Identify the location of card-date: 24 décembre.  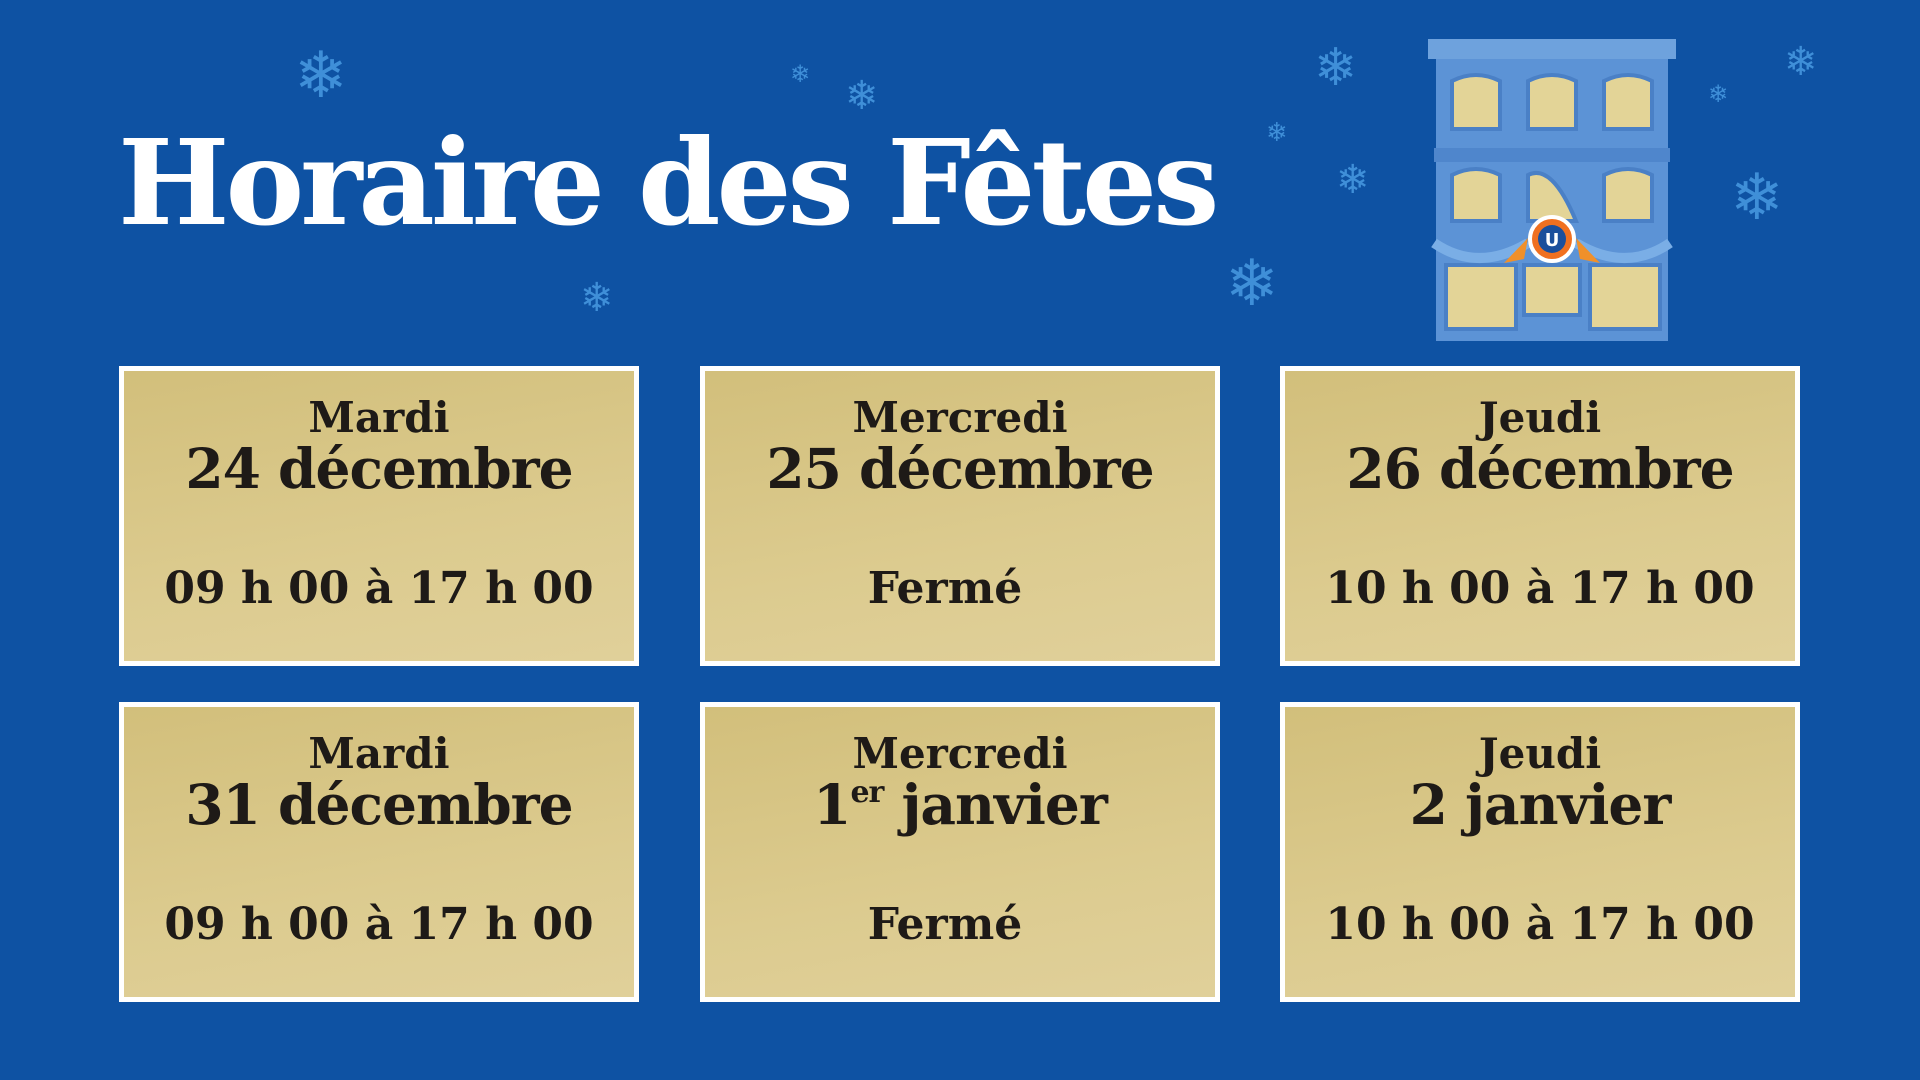
(379, 468).